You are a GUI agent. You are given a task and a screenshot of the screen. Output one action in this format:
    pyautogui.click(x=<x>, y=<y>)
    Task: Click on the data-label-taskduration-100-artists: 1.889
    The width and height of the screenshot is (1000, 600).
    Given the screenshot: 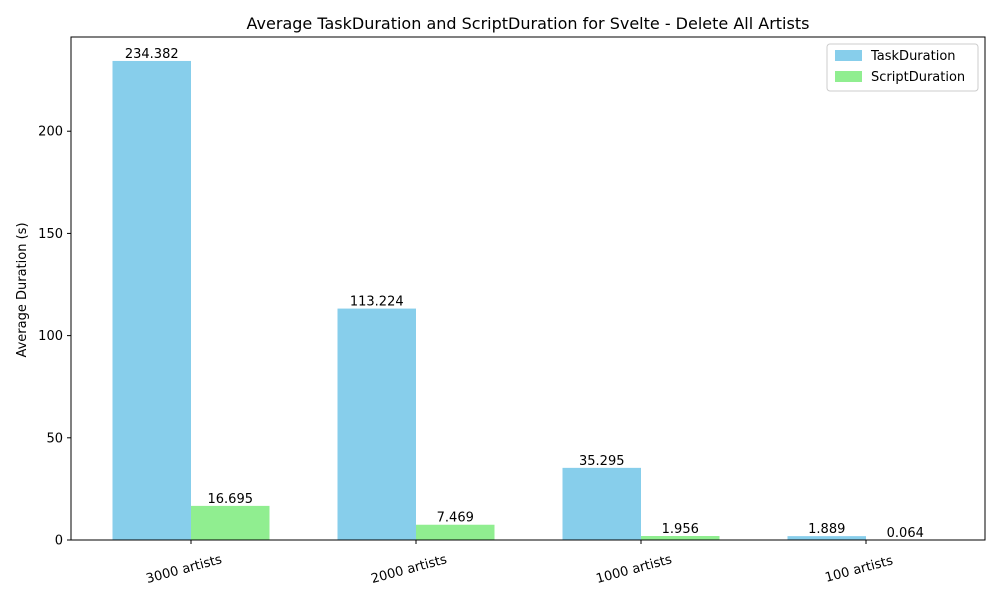 What is the action you would take?
    pyautogui.click(x=826, y=529)
    